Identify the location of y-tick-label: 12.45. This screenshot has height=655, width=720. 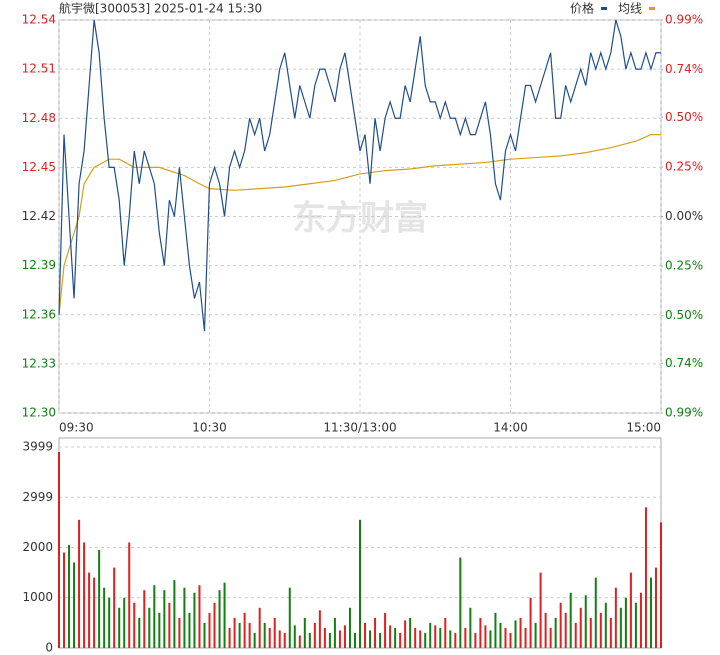
(39, 167).